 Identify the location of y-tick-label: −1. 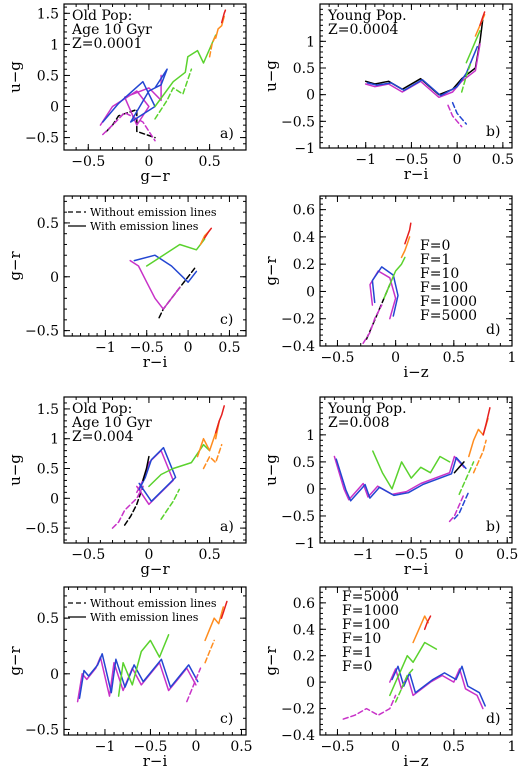
(304, 149).